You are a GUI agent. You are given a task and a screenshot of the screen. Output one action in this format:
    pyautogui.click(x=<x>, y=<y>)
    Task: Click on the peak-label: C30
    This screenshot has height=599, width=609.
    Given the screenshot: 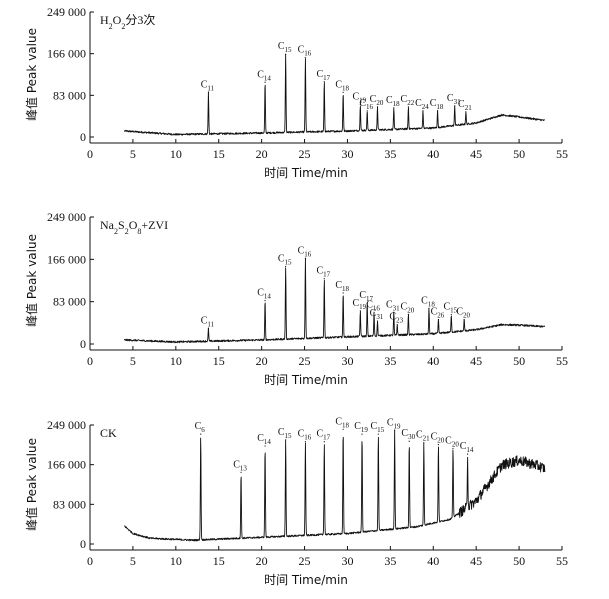 What is the action you would take?
    pyautogui.click(x=408, y=434)
    